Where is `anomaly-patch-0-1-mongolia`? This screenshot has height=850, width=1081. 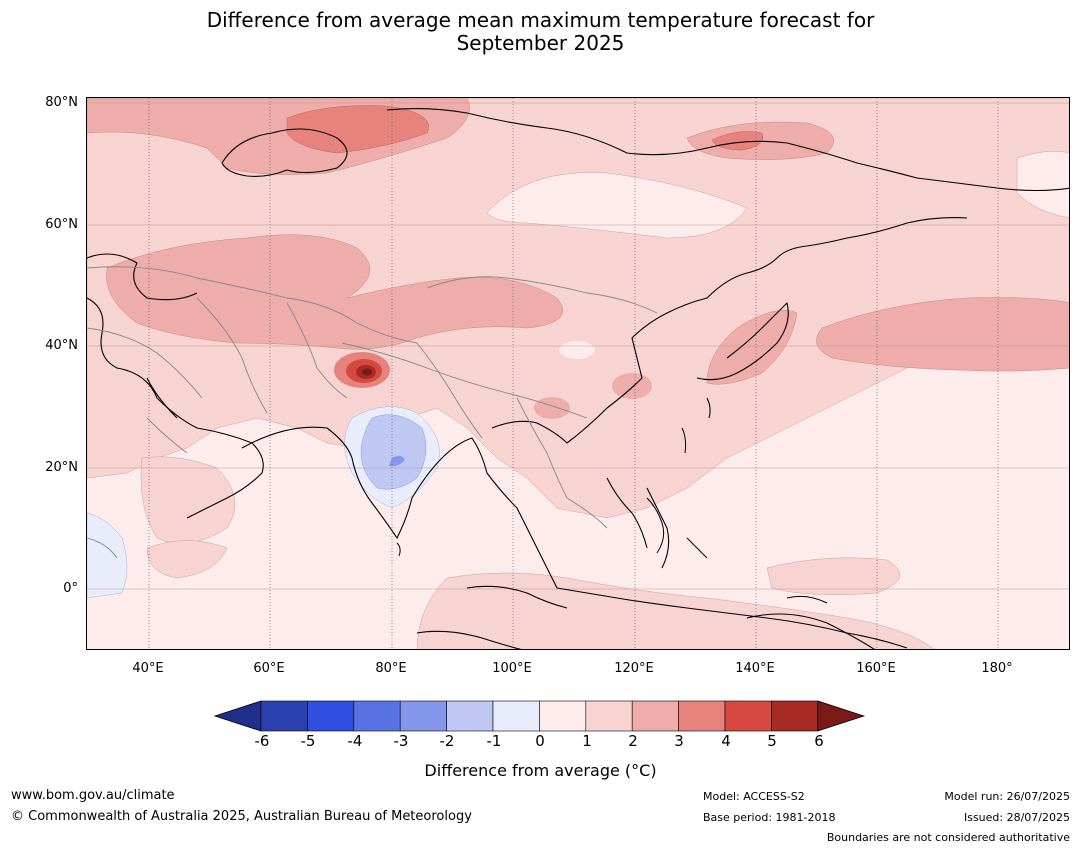
anomaly-patch-0-1-mongolia is located at coordinates (577, 350).